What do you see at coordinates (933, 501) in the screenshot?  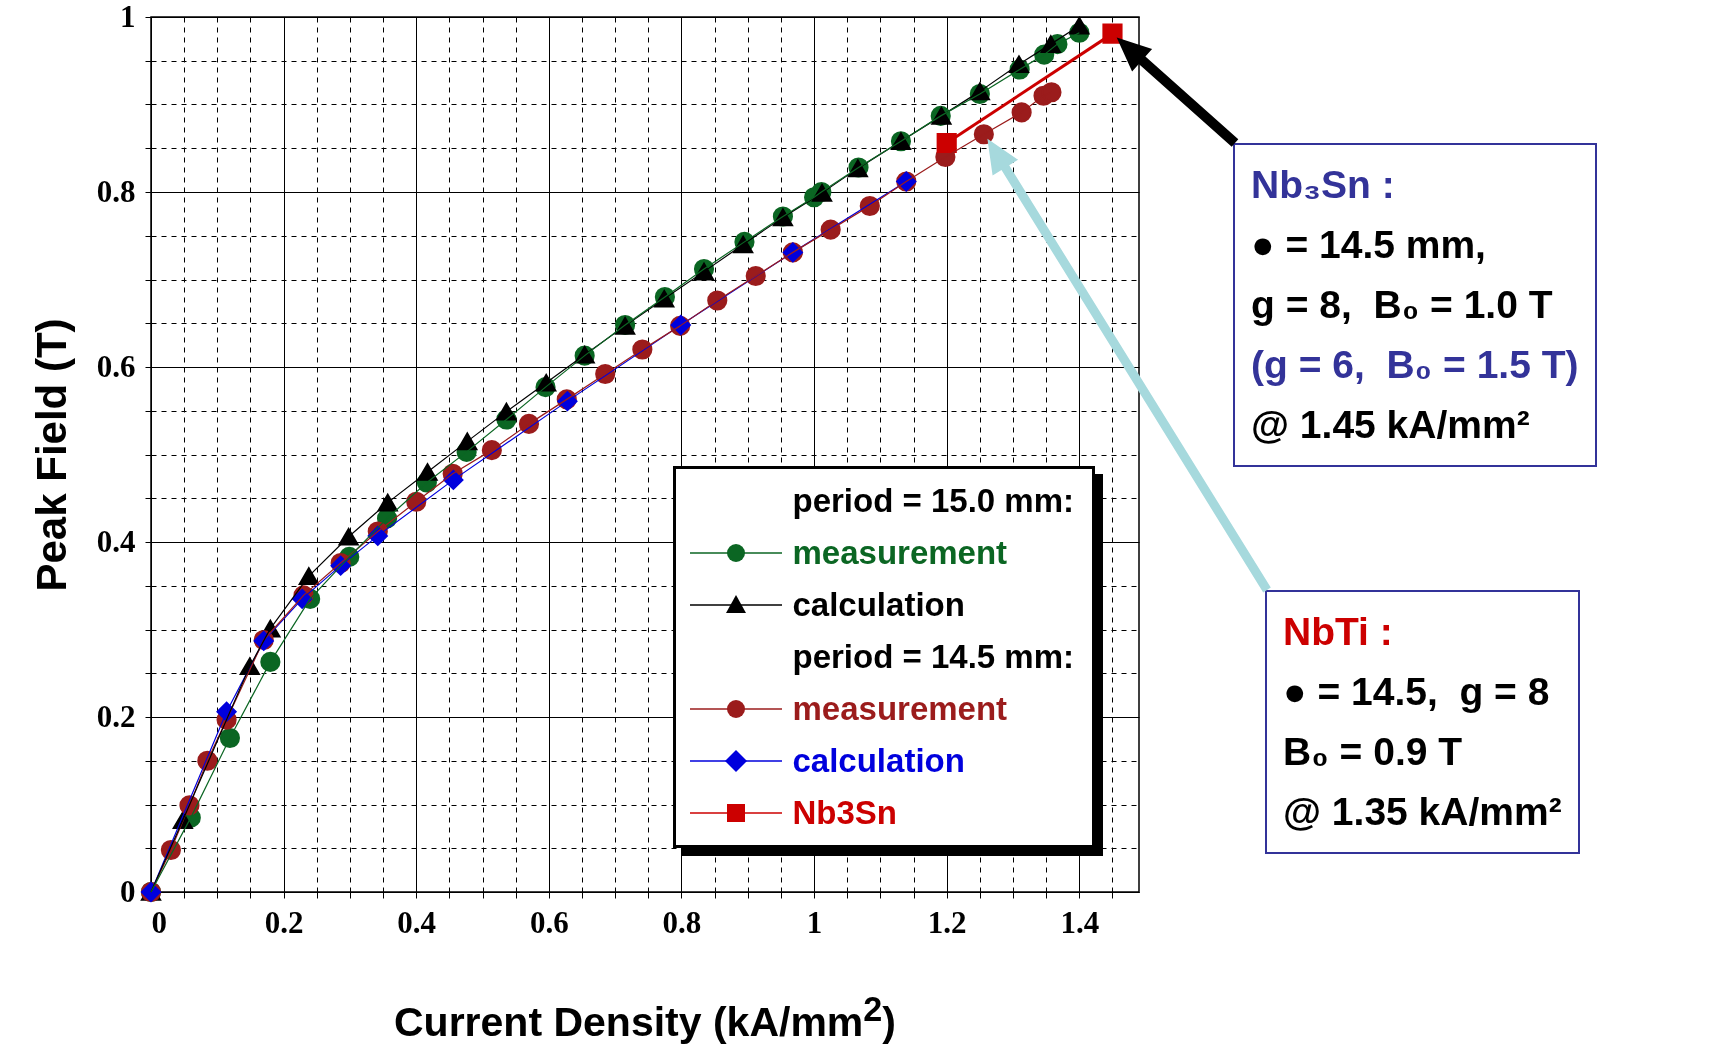 I see `annotation: period = 15.0 mm:` at bounding box center [933, 501].